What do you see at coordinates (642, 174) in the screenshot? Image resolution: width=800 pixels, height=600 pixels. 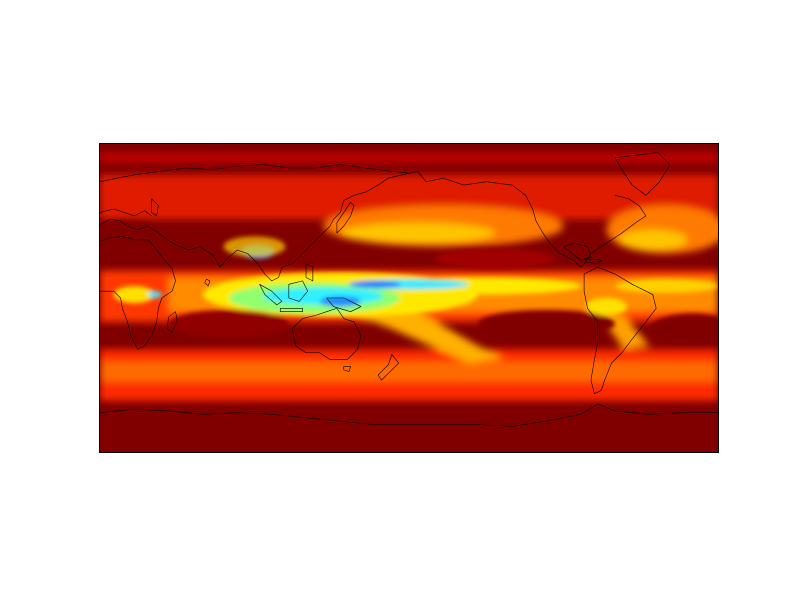 I see `coast-greenland` at bounding box center [642, 174].